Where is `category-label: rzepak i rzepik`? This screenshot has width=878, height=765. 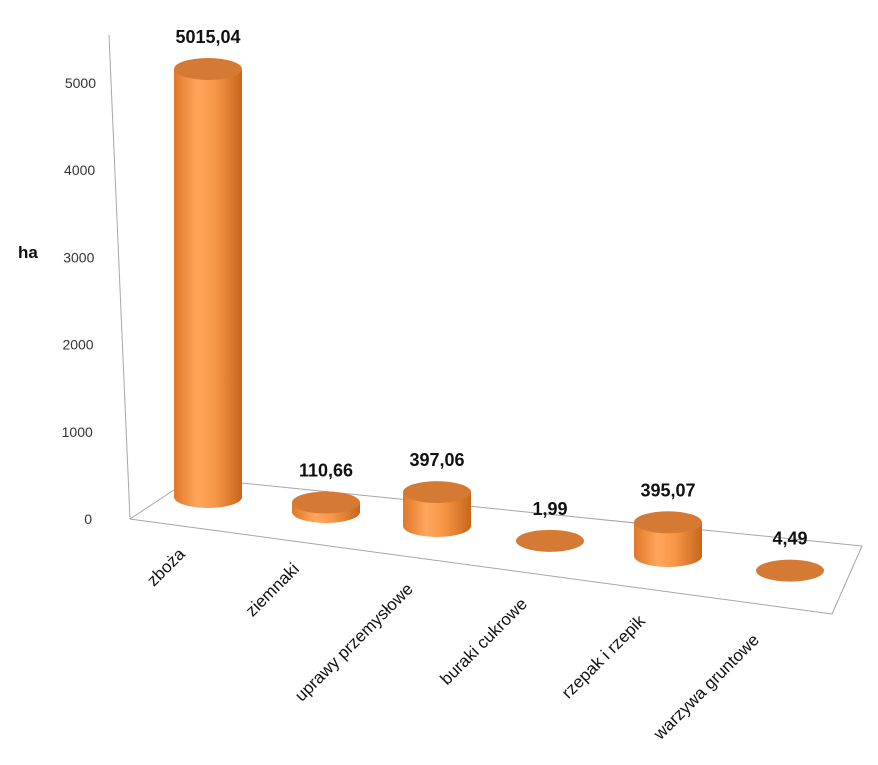
category-label: rzepak i rzepik is located at coordinates (603, 656).